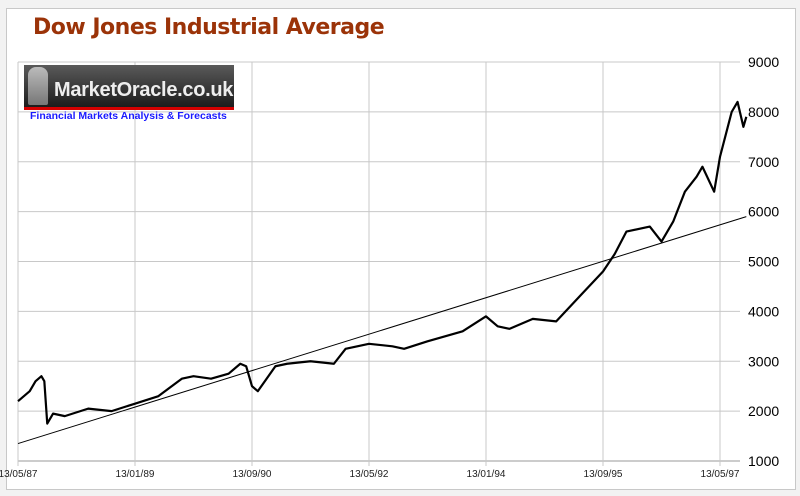 The image size is (800, 496). Describe the element at coordinates (763, 112) in the screenshot. I see `y-tick-label: 8000` at that location.